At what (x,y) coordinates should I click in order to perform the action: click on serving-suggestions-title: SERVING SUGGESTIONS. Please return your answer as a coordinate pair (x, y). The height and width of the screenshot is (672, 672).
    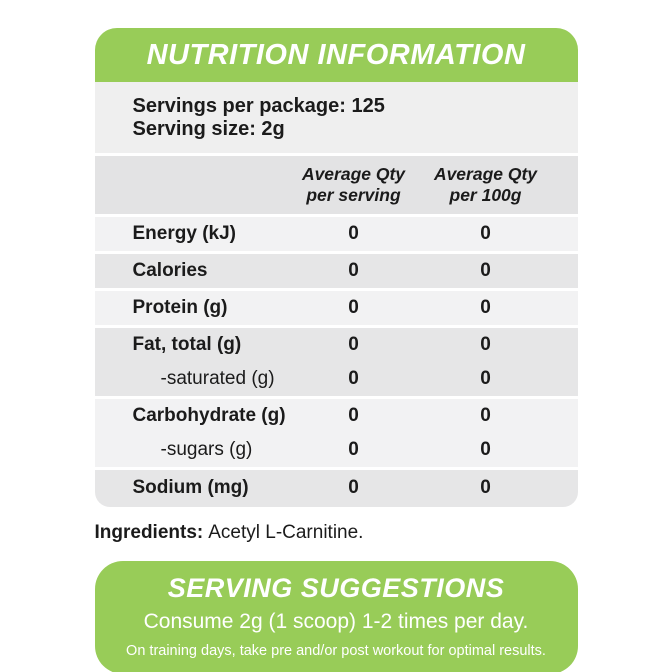
    Looking at the image, I should click on (336, 588).